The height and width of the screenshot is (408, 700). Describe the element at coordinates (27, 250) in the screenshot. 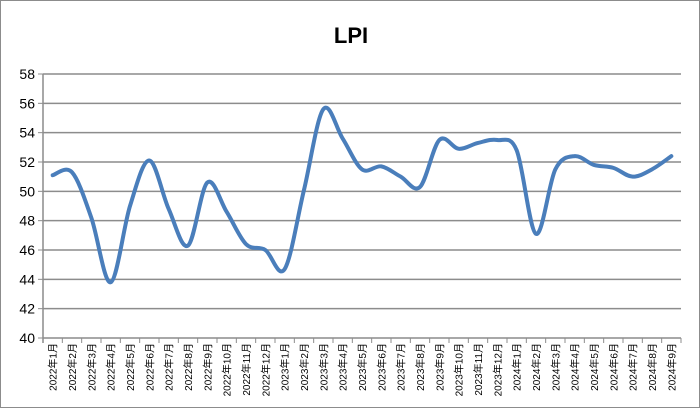

I see `y-tick-label: 46` at that location.